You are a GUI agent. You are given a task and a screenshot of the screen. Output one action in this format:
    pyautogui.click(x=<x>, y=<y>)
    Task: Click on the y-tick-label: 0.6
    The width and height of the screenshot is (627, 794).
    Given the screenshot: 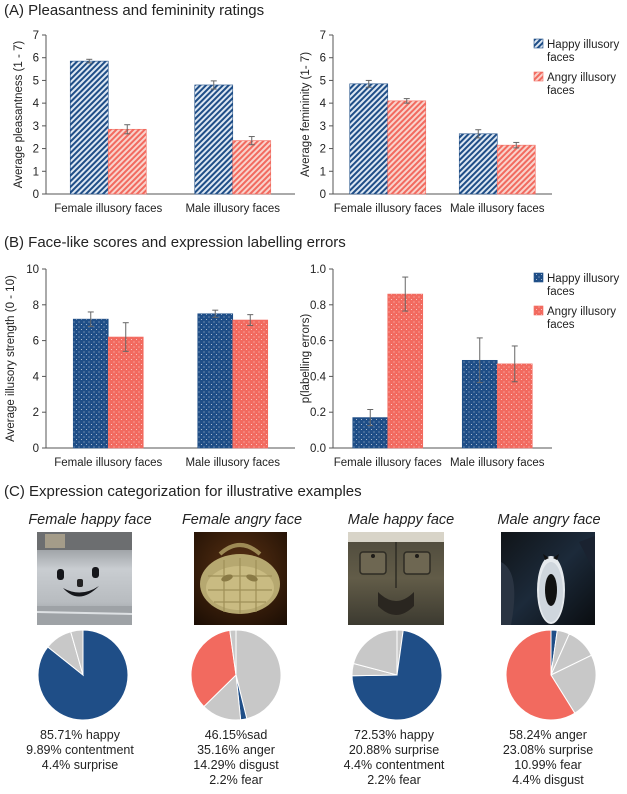 What is the action you would take?
    pyautogui.click(x=318, y=342)
    